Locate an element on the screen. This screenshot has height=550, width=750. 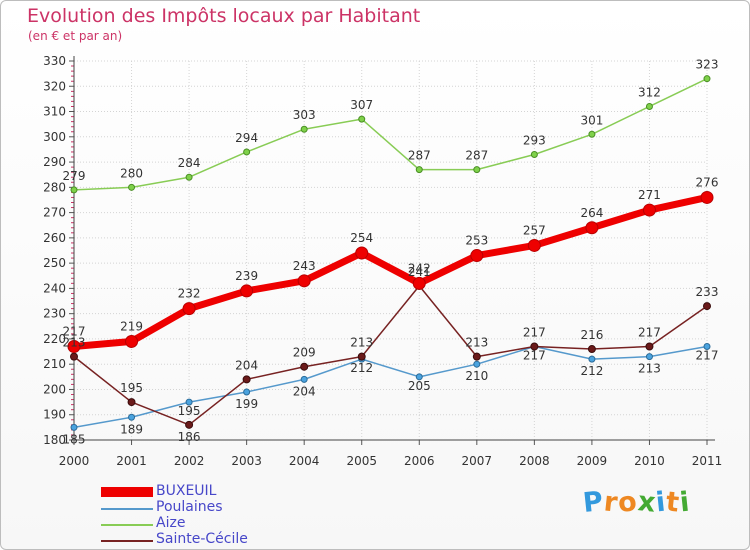
chart-subtitle: (en € et par an) is located at coordinates (75, 36).